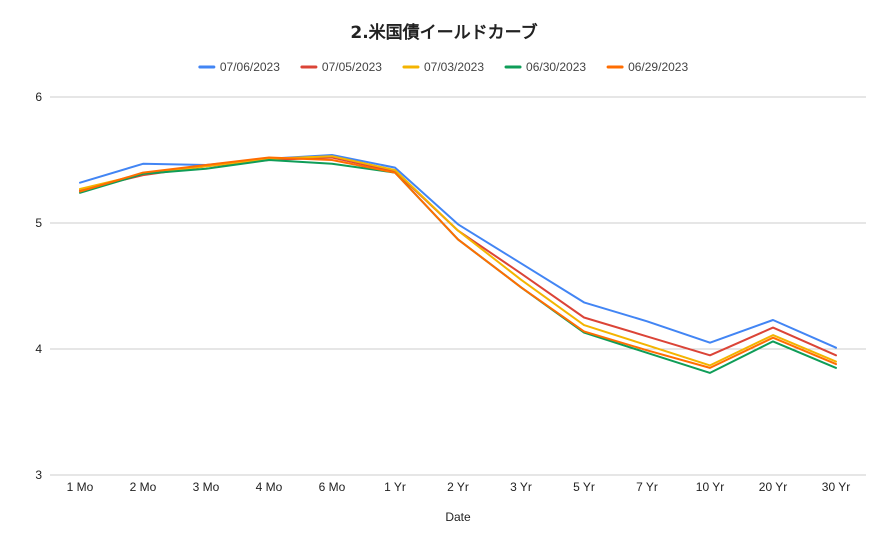 The image size is (889, 540). I want to click on legend-label: 07/06/2023, so click(250, 67).